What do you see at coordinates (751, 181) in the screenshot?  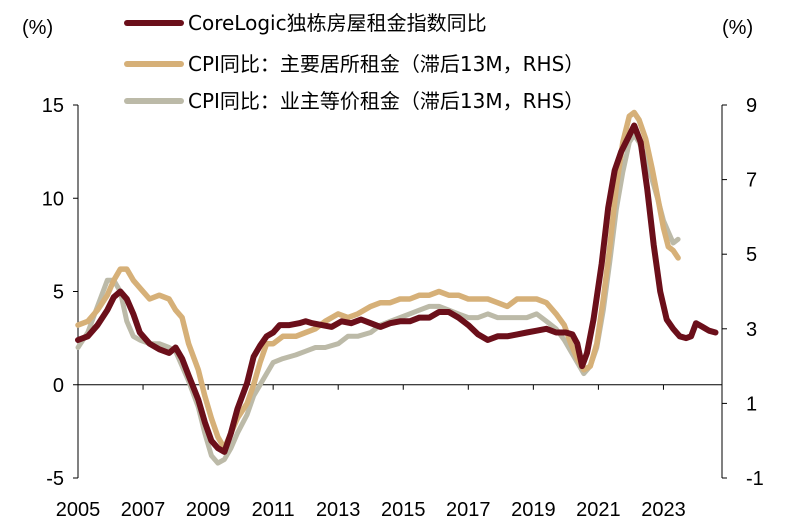 I see `right-axis-tick-label: 7` at bounding box center [751, 181].